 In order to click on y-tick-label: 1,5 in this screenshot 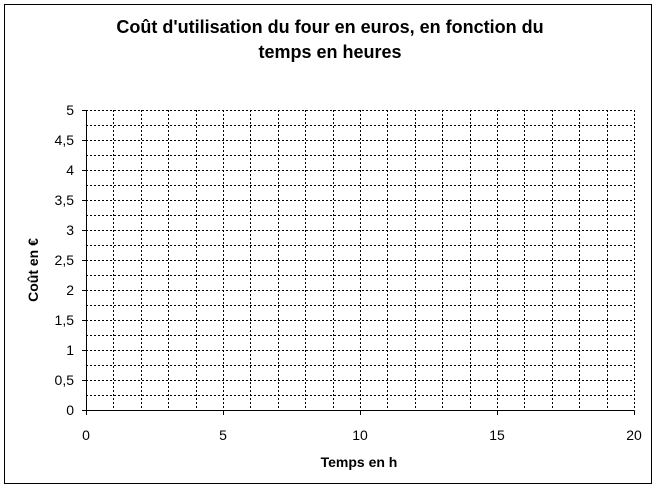, I will do `click(65, 320)`.